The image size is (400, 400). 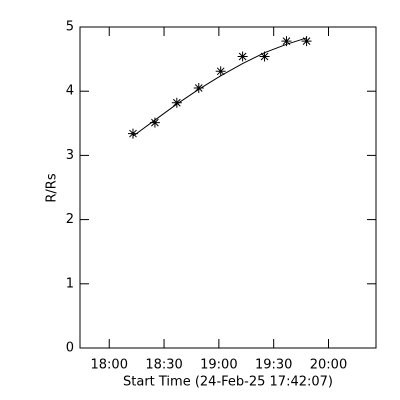 What do you see at coordinates (328, 365) in the screenshot?
I see `x-tick-label: 20:00` at bounding box center [328, 365].